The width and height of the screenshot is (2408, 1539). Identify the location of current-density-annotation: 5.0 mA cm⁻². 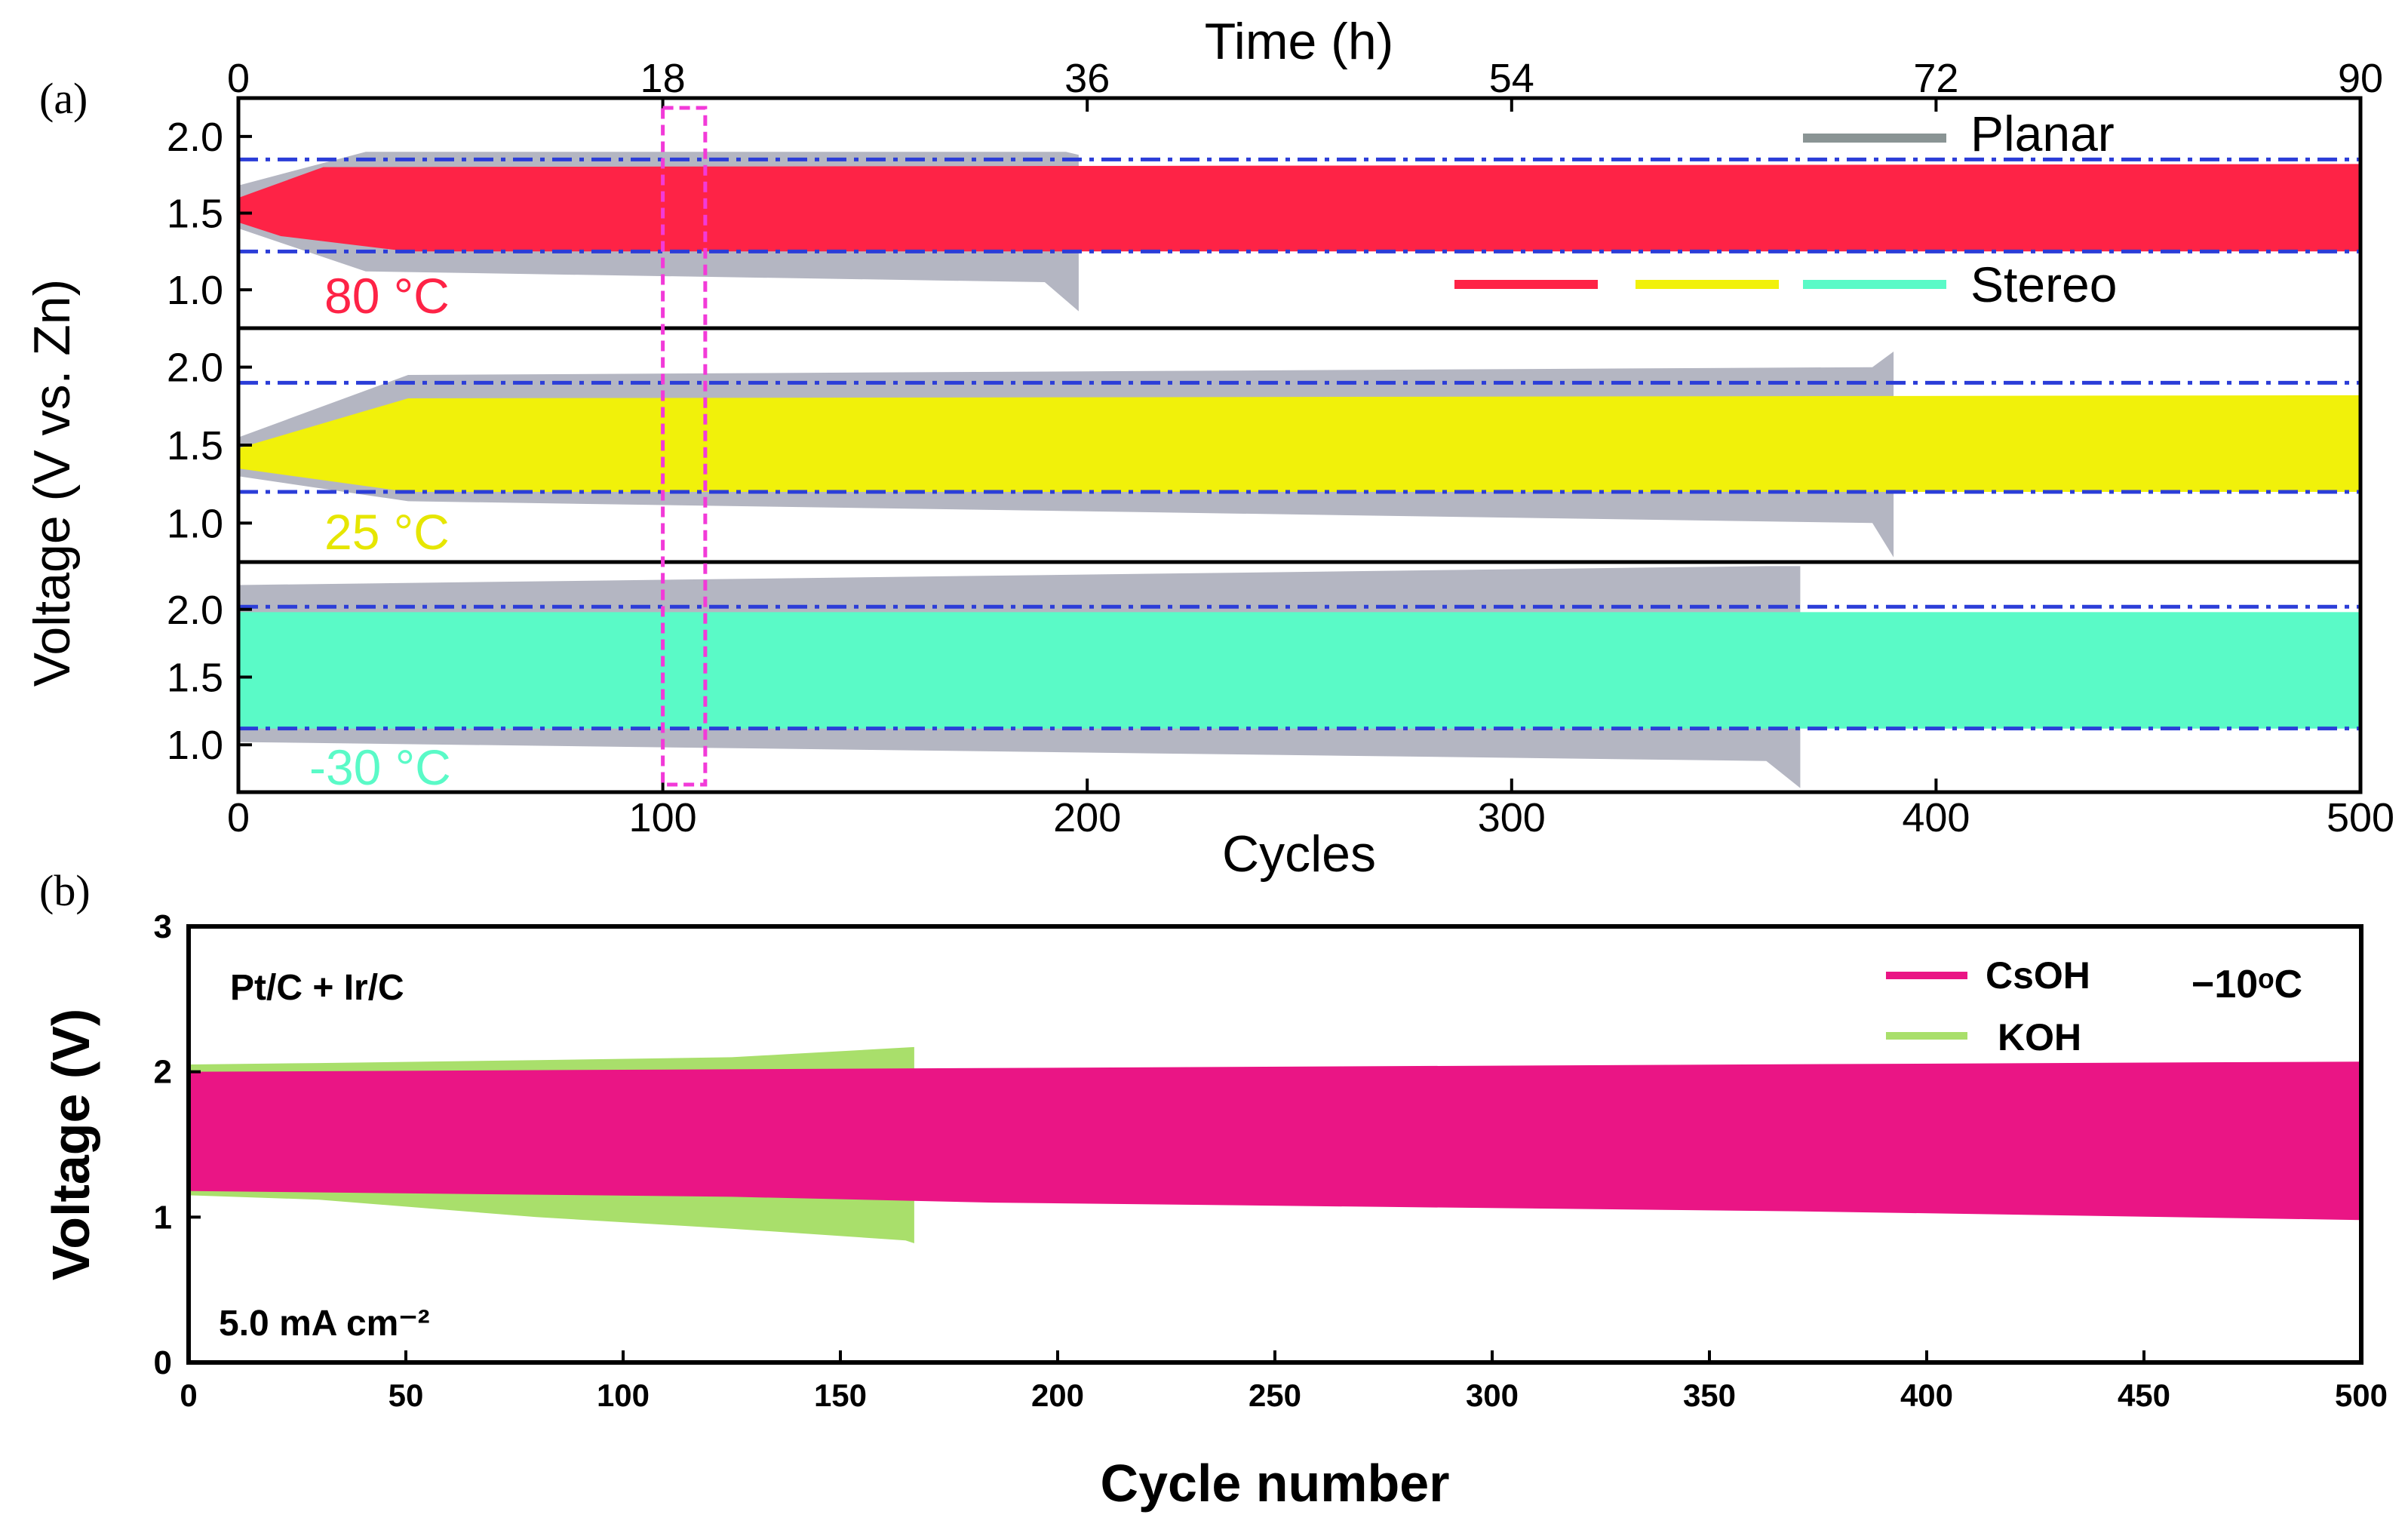
(324, 1324).